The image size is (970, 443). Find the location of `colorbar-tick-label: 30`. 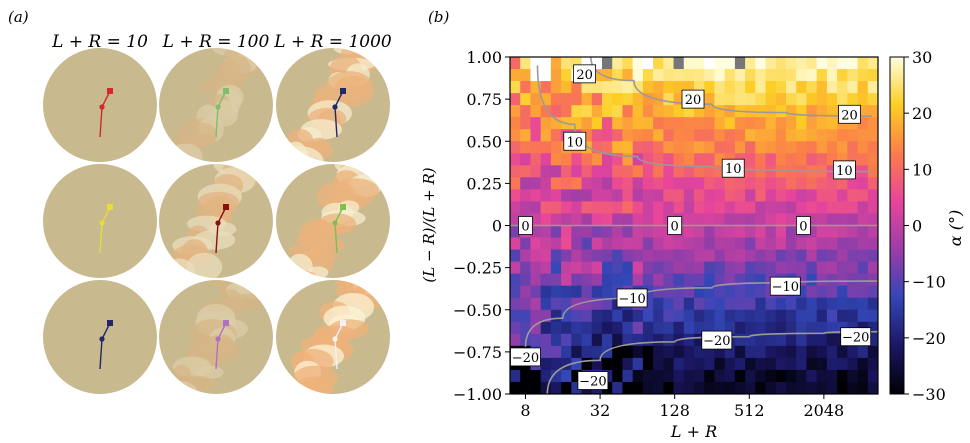

colorbar-tick-label: 30 is located at coordinates (922, 57).